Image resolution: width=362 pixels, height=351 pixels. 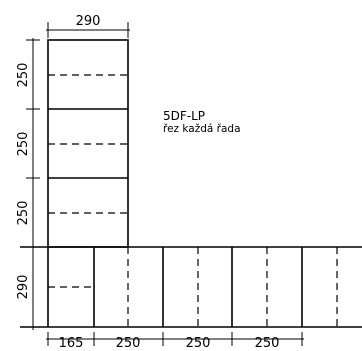 What do you see at coordinates (198, 343) in the screenshot?
I see `bottom-dimension-label-3: 250` at bounding box center [198, 343].